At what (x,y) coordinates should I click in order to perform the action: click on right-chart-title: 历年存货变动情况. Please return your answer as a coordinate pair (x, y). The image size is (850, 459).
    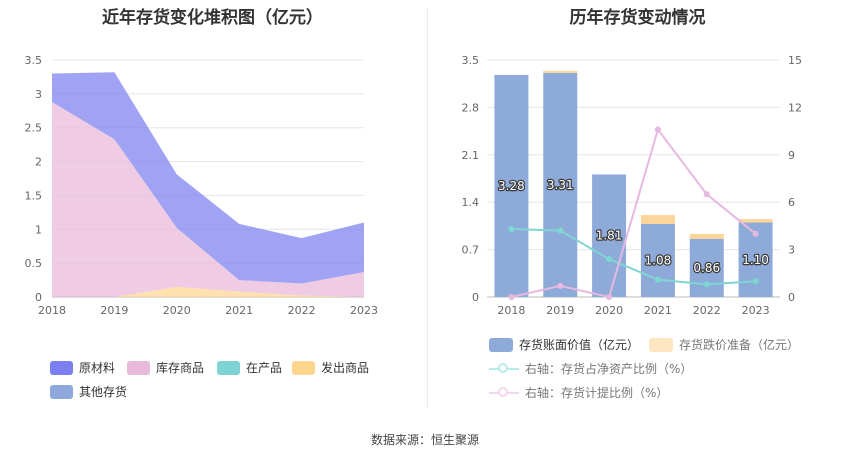
    Looking at the image, I should click on (637, 18).